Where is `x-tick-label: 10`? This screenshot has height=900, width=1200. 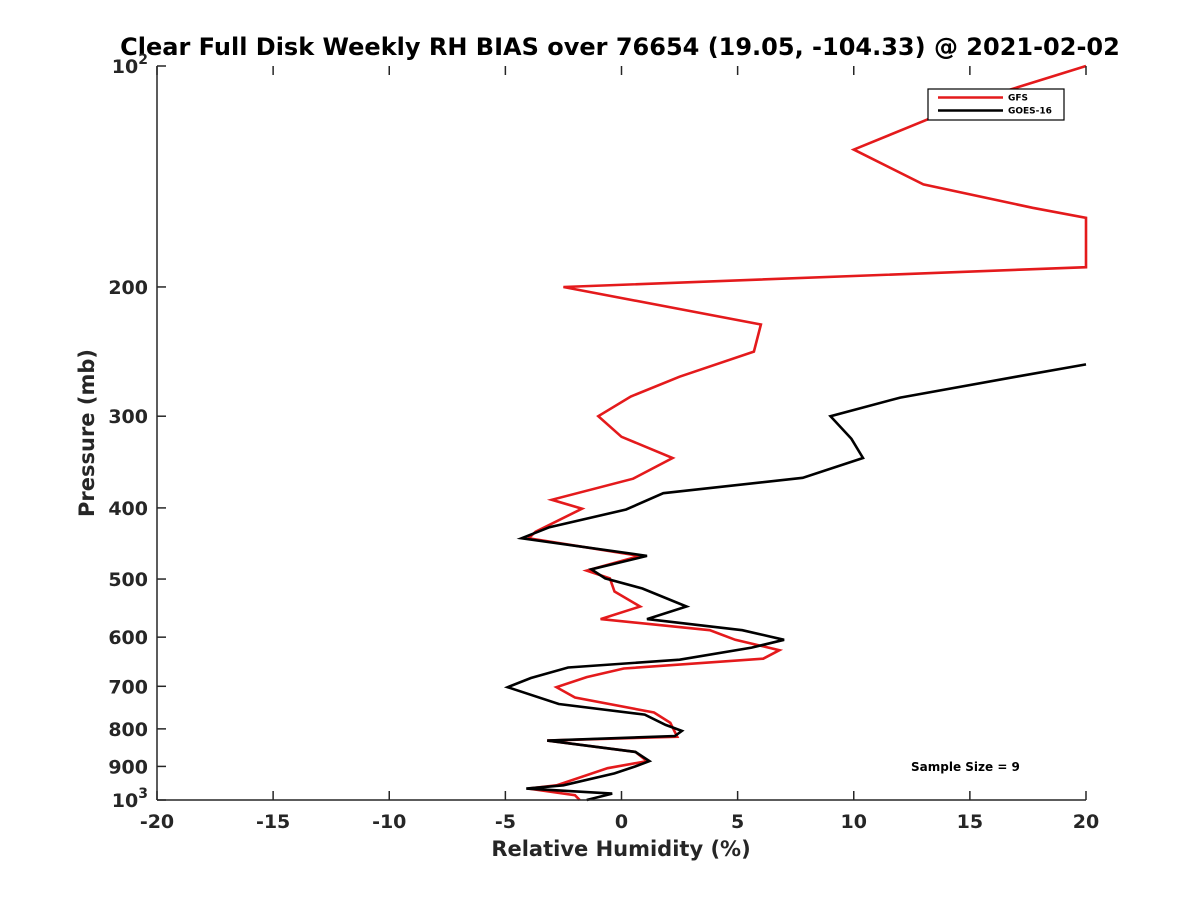 x-tick-label: 10 is located at coordinates (854, 822).